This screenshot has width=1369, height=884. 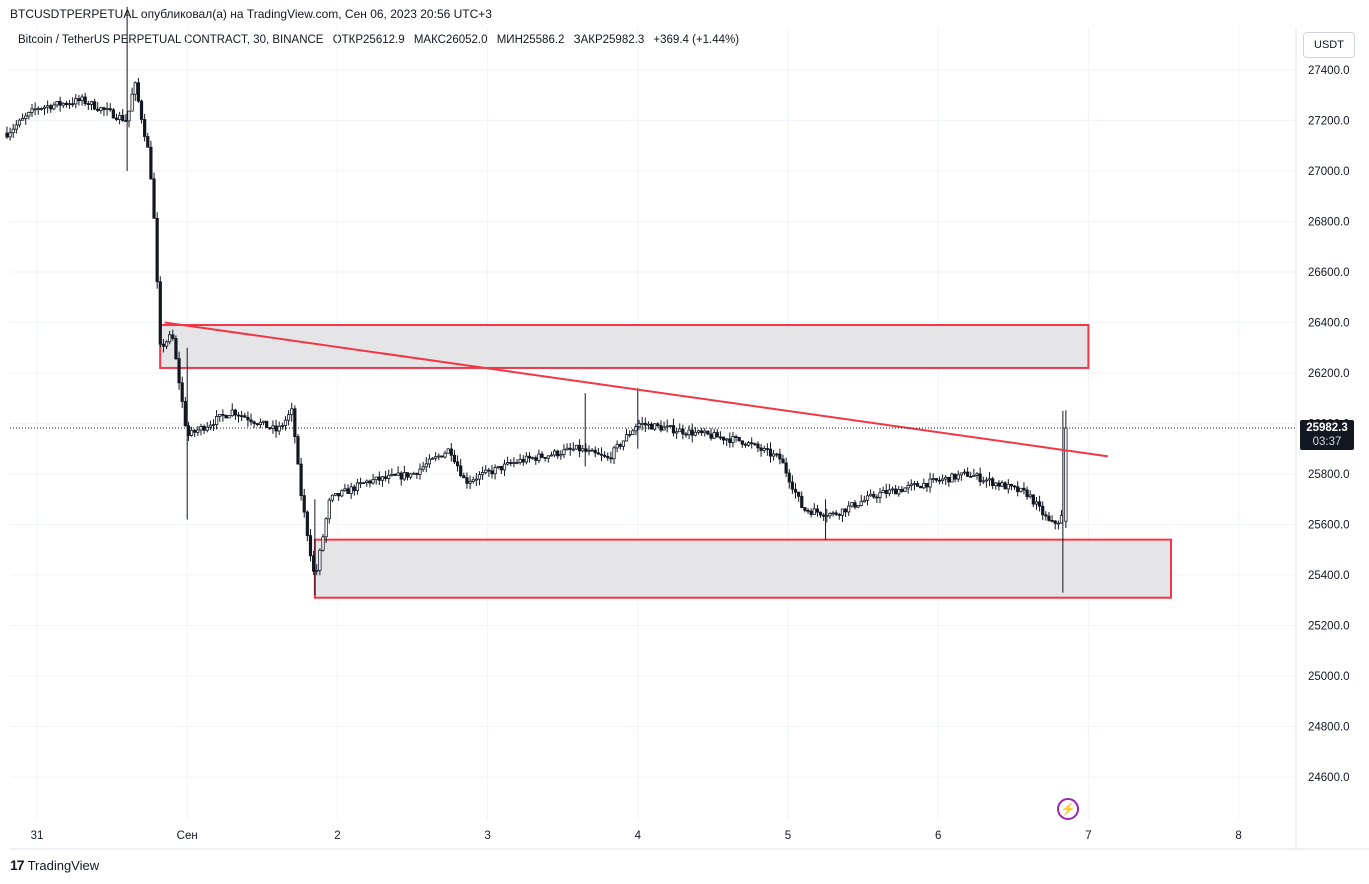 I want to click on currency-button: USDT, so click(x=1329, y=45).